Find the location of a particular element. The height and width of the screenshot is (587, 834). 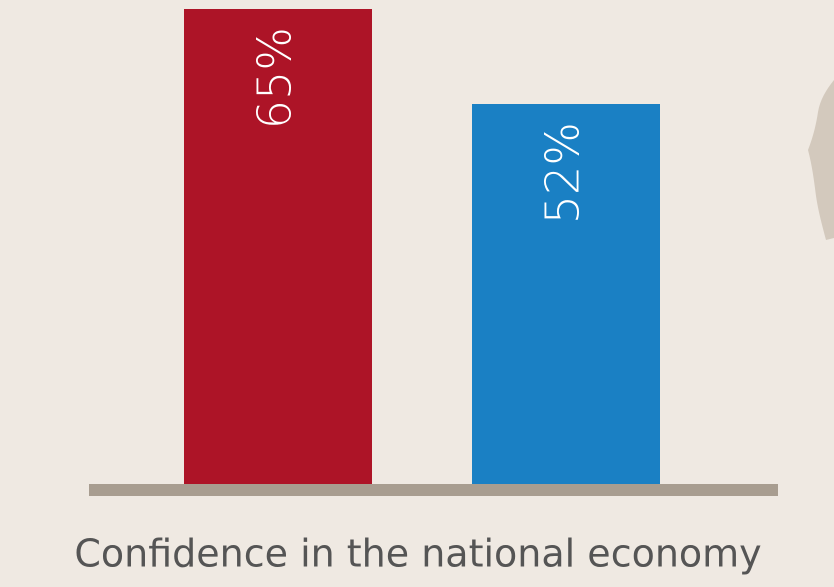

value-label: 52% is located at coordinates (563, 173).